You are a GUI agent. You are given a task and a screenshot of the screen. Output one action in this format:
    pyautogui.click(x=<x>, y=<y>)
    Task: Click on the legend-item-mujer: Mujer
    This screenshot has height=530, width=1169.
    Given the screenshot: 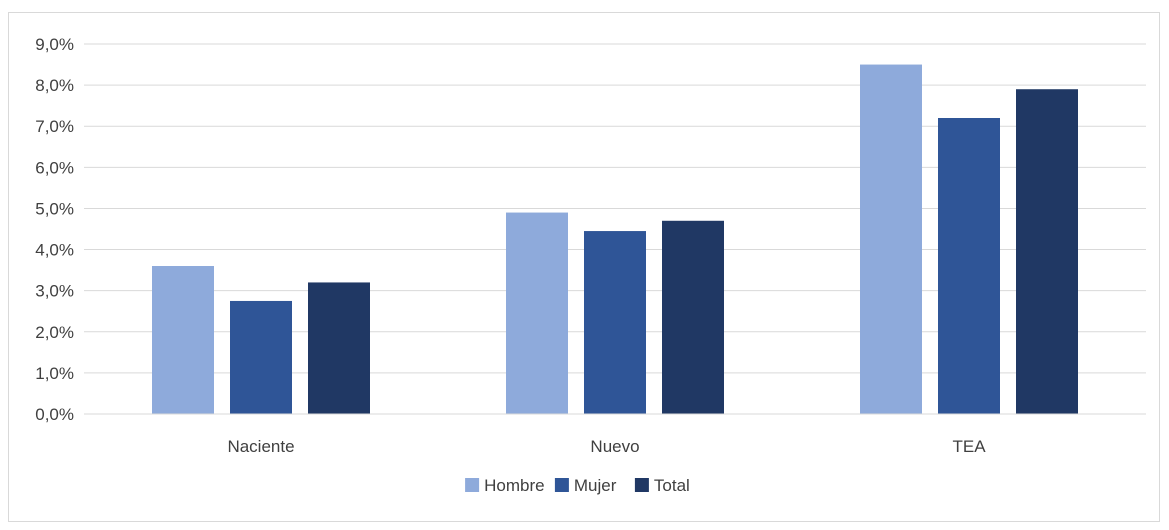 What is the action you would take?
    pyautogui.click(x=585, y=485)
    